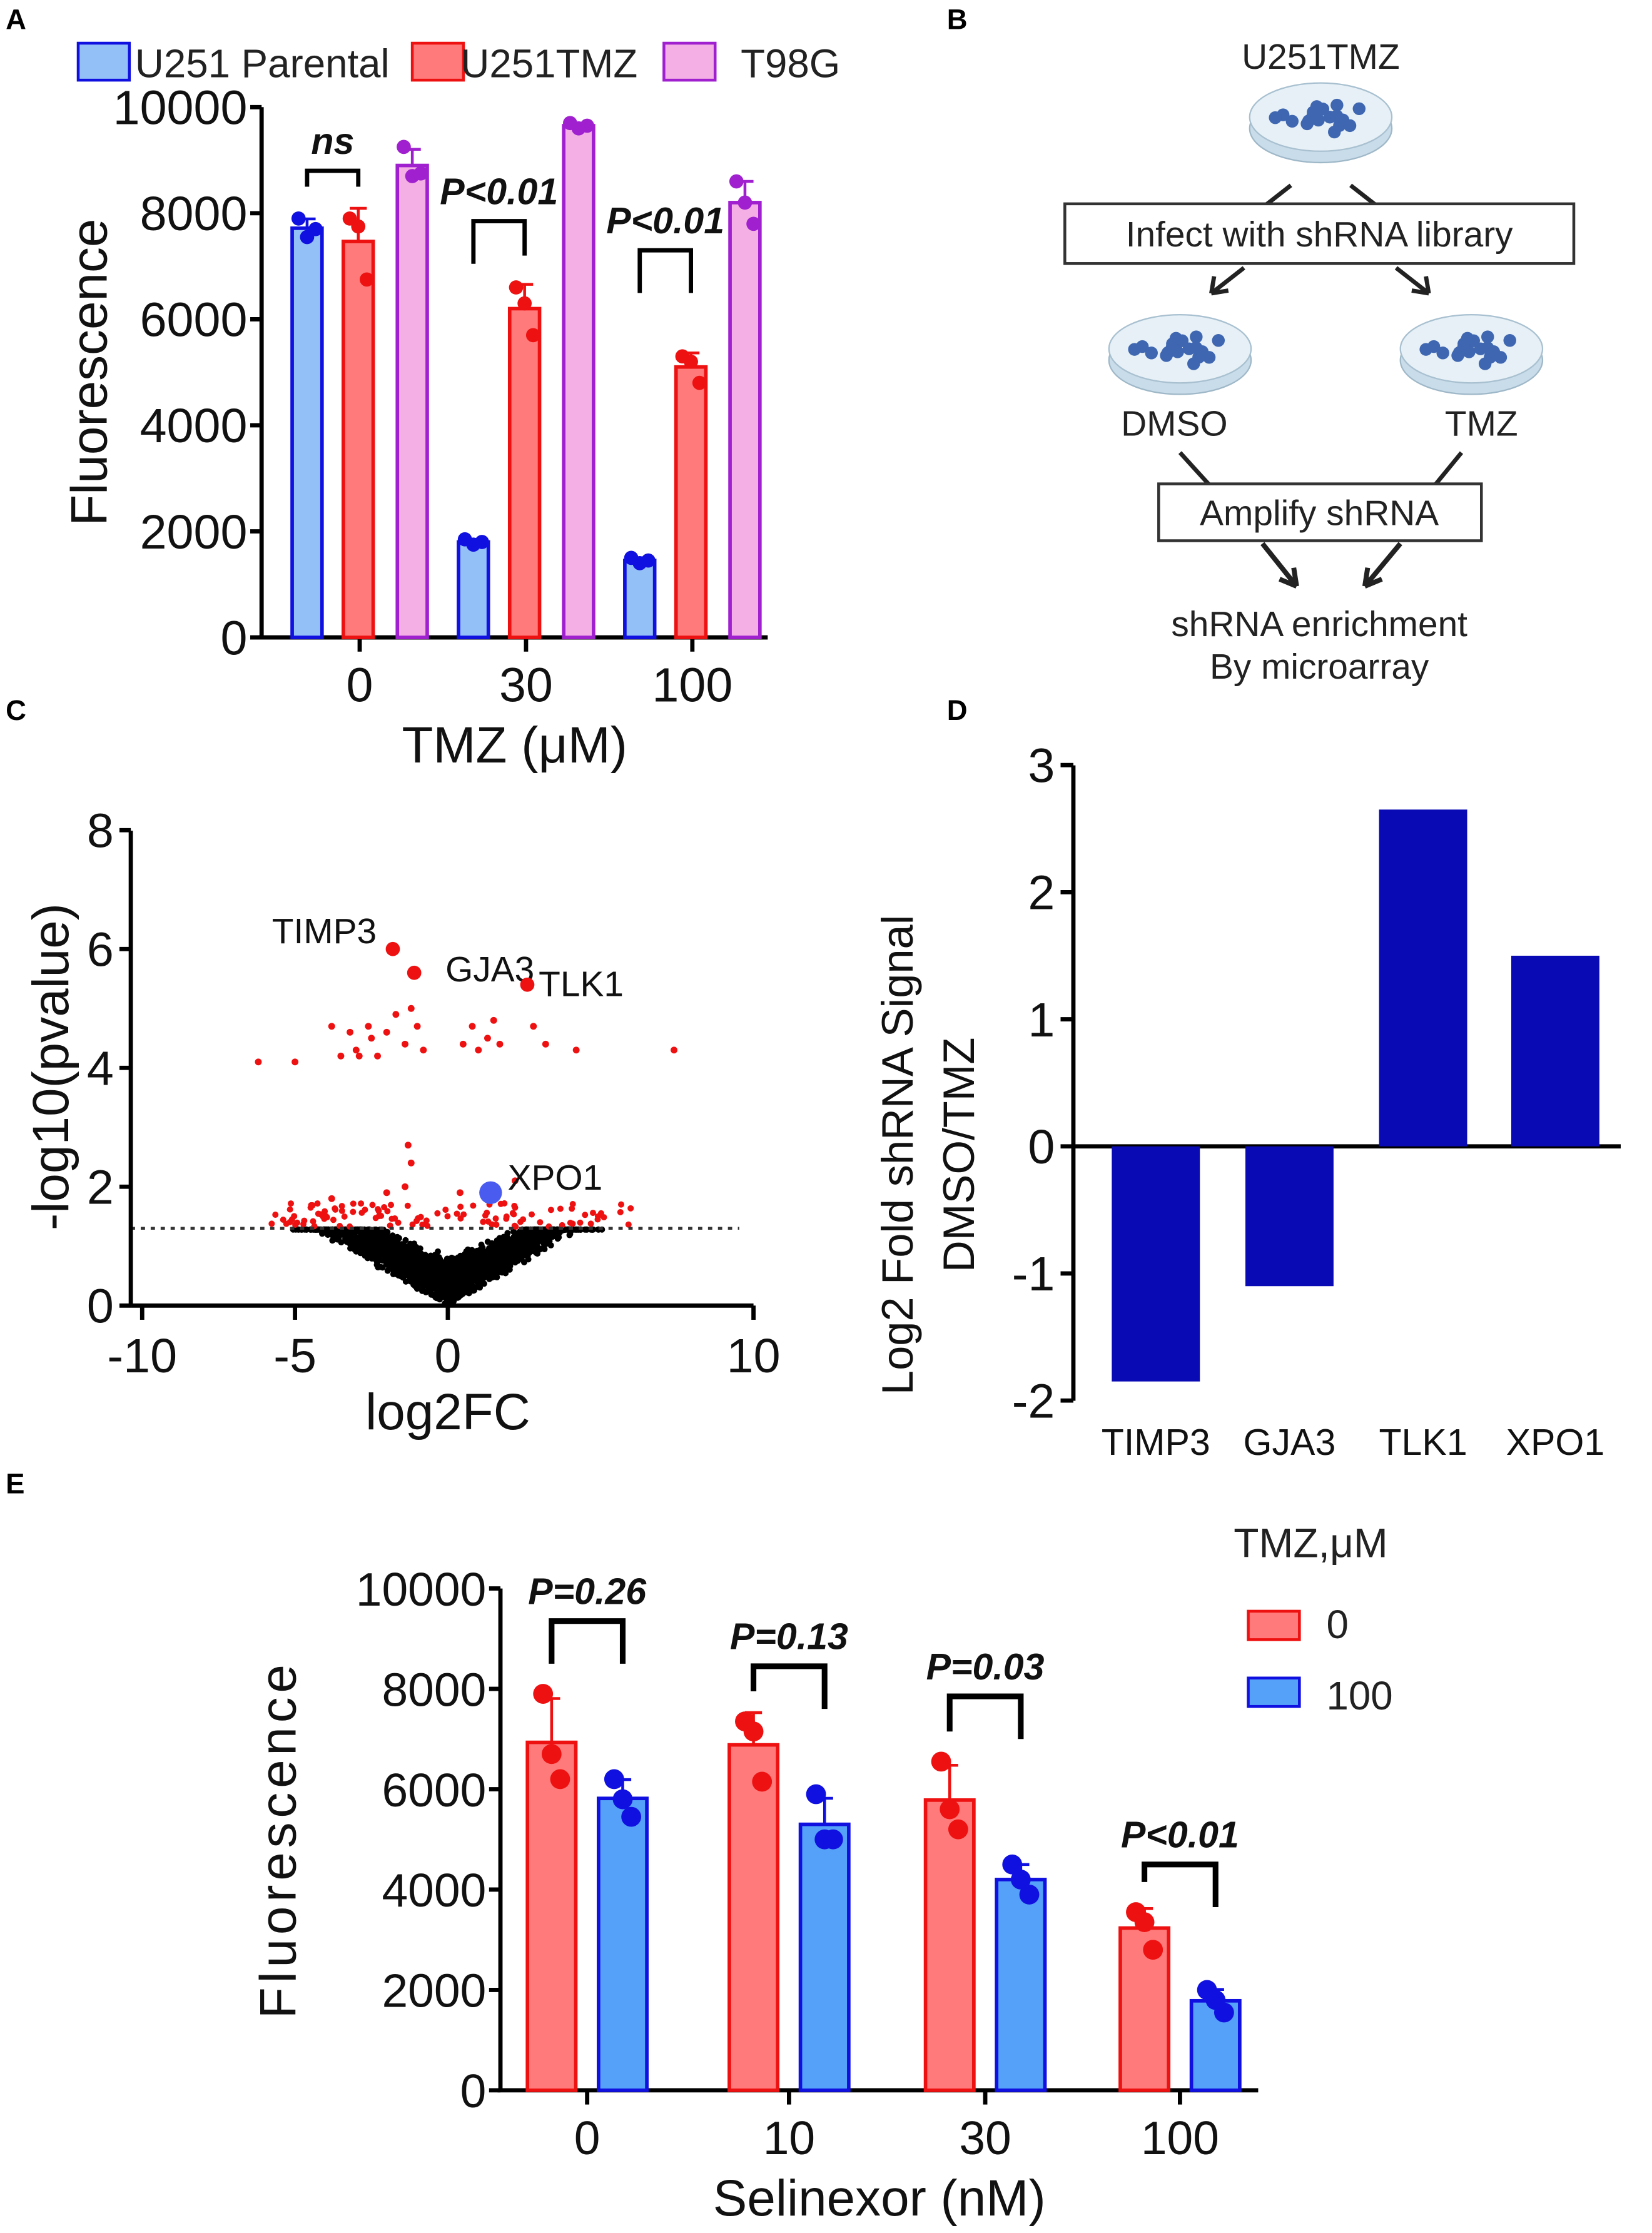 The width and height of the screenshot is (1652, 2233). I want to click on y-tick-label: 4, so click(101, 1069).